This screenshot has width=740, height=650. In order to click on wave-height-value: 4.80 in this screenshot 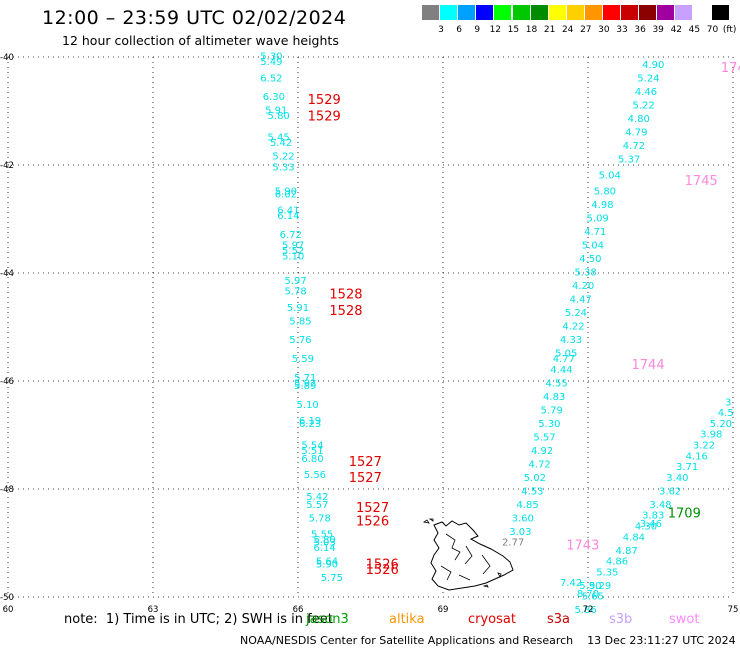, I will do `click(639, 119)`.